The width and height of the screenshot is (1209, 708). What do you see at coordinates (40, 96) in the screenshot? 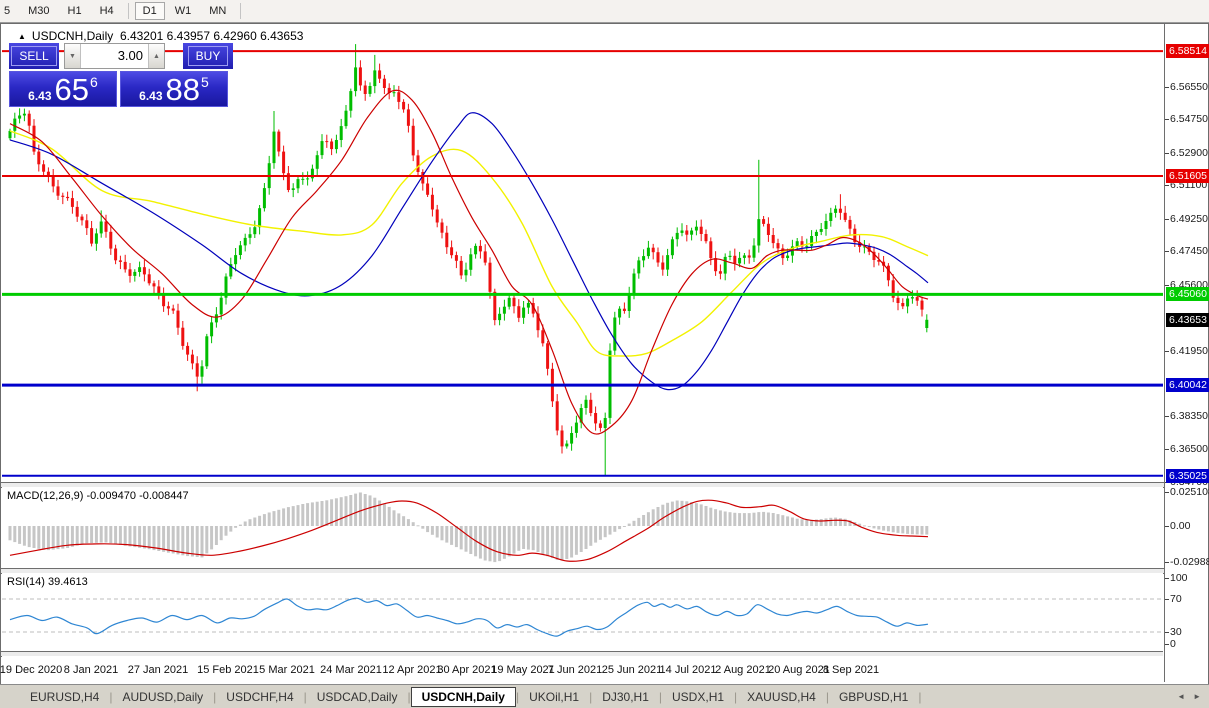
I see `sell-price-prefix: 6.43` at bounding box center [40, 96].